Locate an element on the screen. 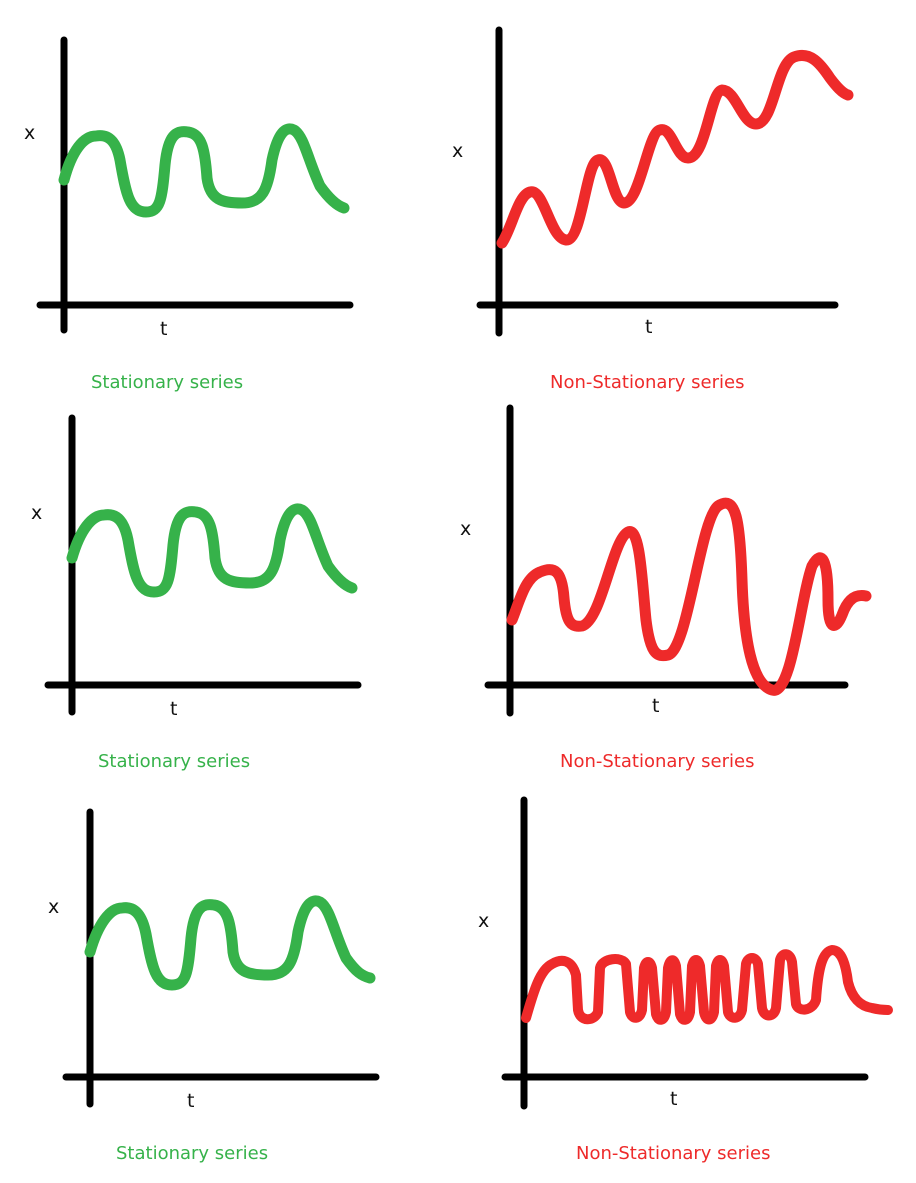 The height and width of the screenshot is (1183, 916). panel-3-axes is located at coordinates (203, 565).